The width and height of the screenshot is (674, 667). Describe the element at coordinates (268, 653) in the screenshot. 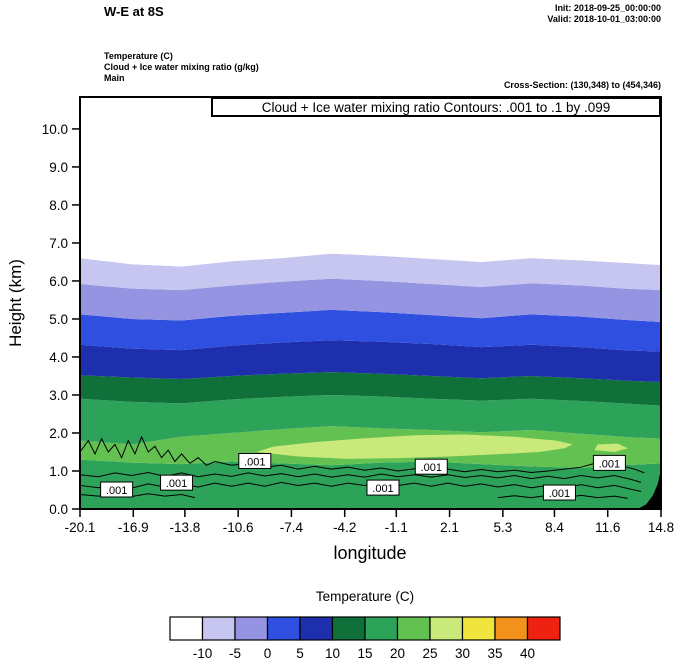

I see `colorbar-tick-label-2: 0` at that location.